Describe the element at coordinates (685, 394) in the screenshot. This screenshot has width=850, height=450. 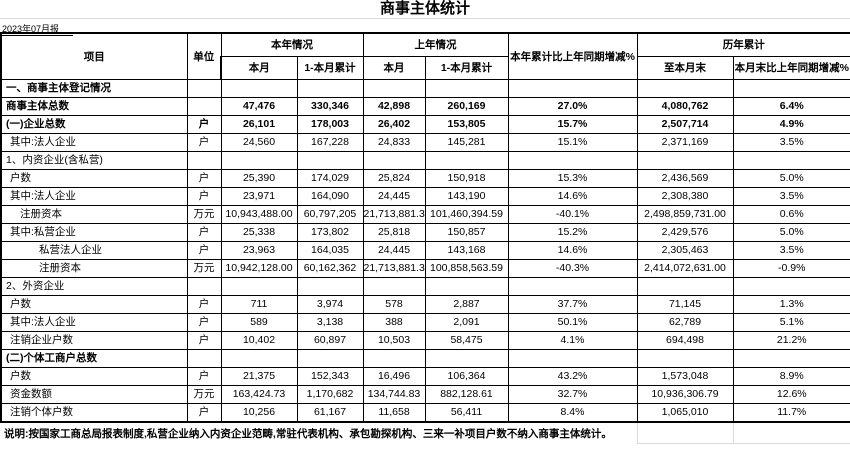
I see `row-value-cell: 10,936,306.79` at that location.